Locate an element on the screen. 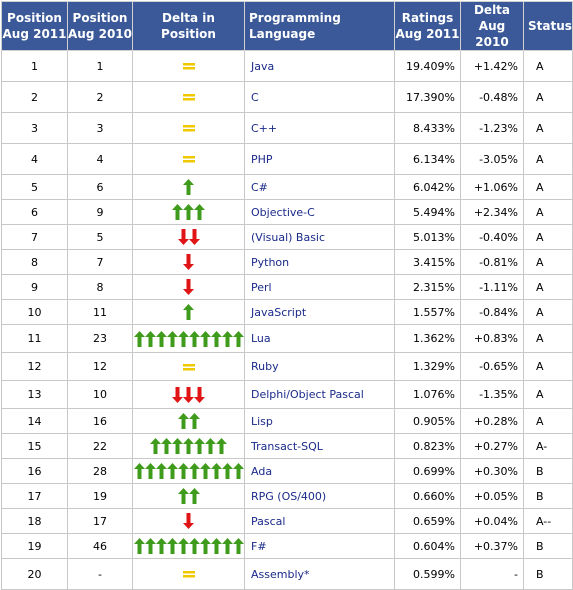 This screenshot has height=590, width=573. position-2011-cell: 18 is located at coordinates (34, 521).